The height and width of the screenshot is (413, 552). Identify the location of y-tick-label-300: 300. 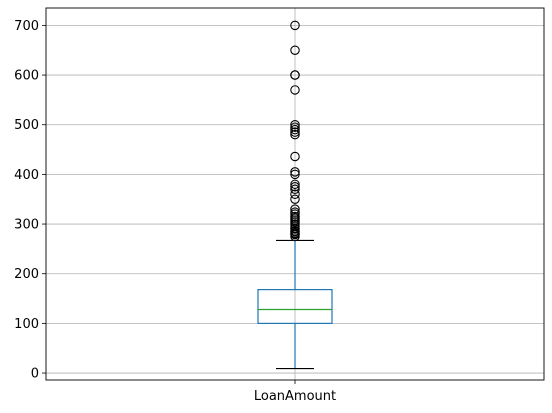
(26, 225).